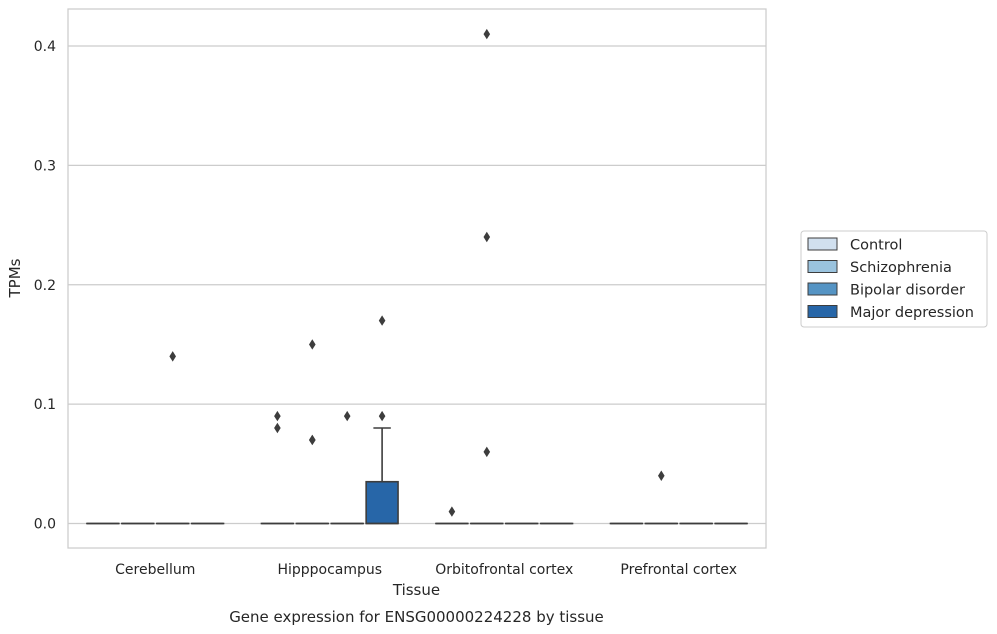 This screenshot has height=634, width=997. What do you see at coordinates (907, 291) in the screenshot?
I see `legend-label-bipolar-disorder: Bipolar disorder` at bounding box center [907, 291].